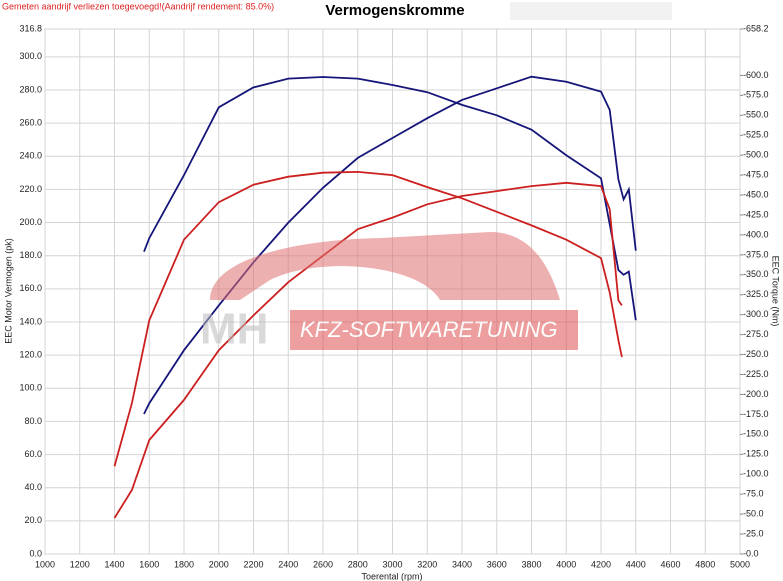 This screenshot has height=581, width=783. I want to click on x-tick-label: 1600, so click(149, 564).